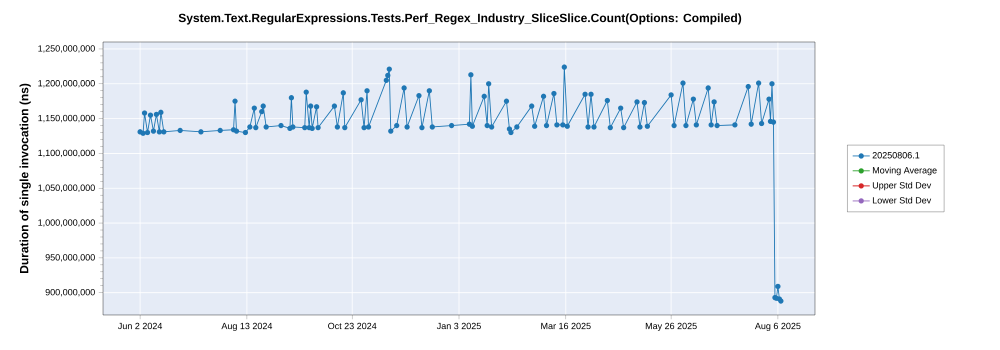  What do you see at coordinates (458, 326) in the screenshot?
I see `x-tick-label: Jan 3 2025` at bounding box center [458, 326].